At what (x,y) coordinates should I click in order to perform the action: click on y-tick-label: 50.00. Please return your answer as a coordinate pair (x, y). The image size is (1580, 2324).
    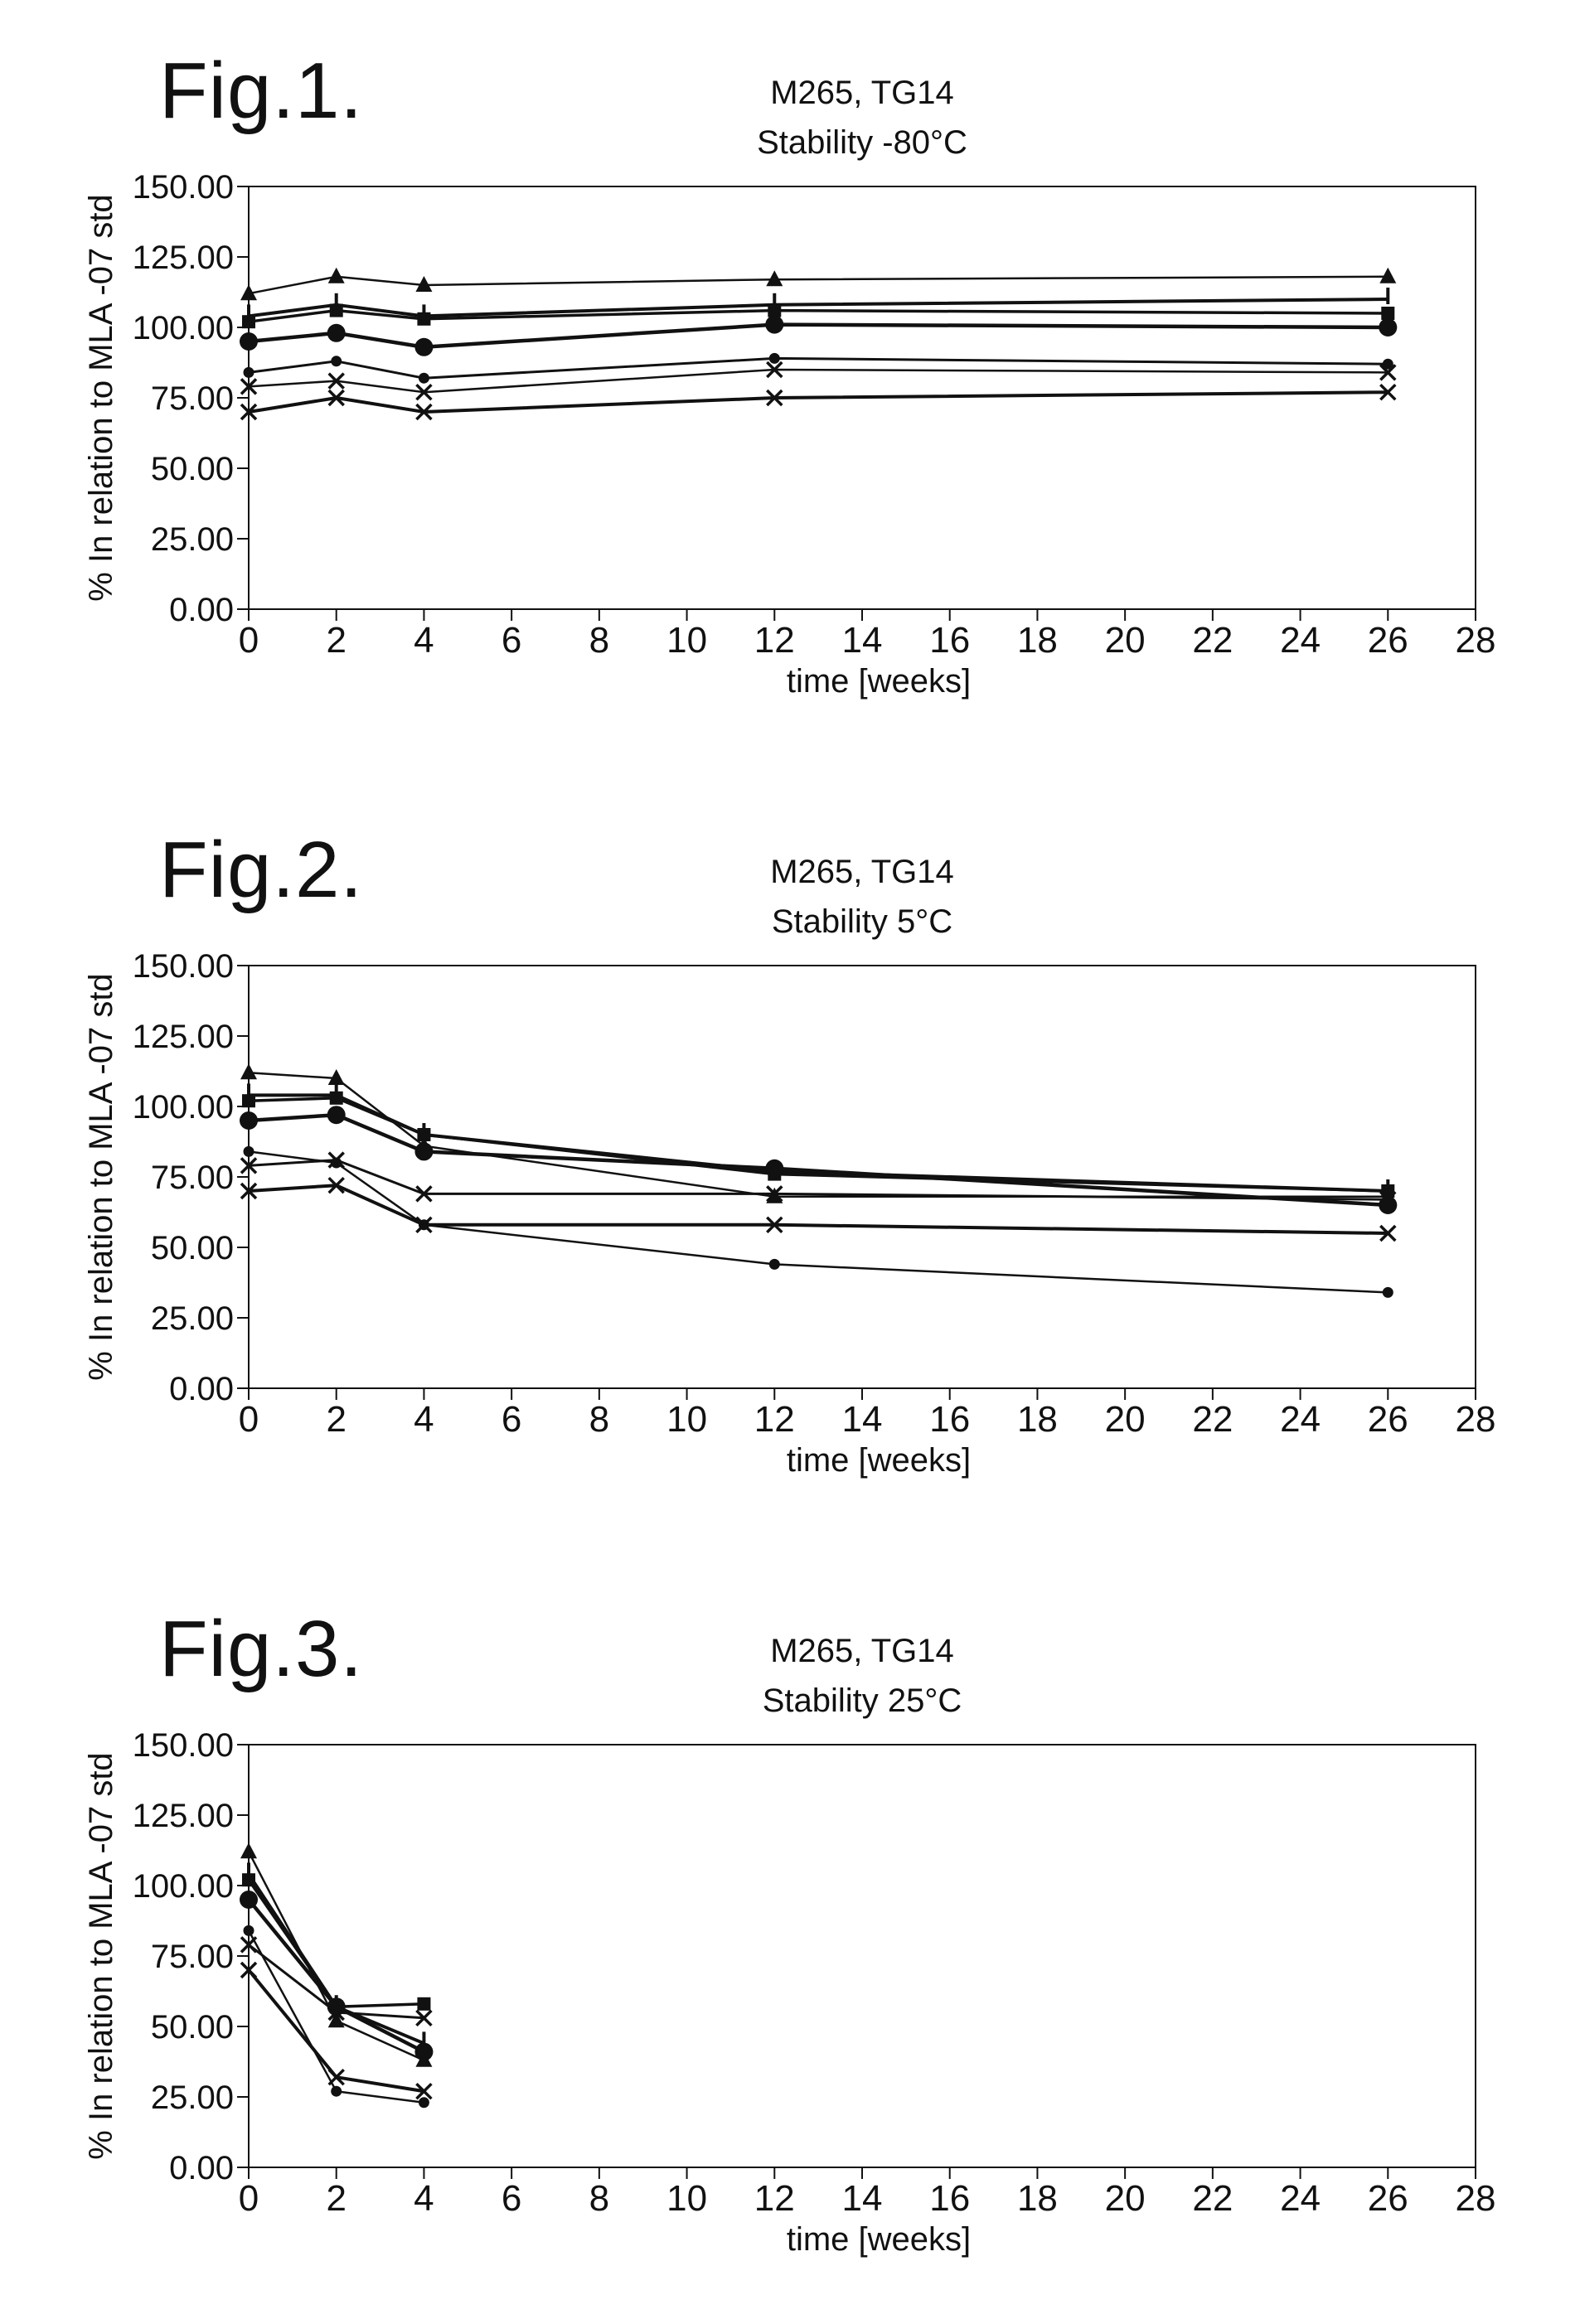
    Looking at the image, I should click on (192, 1248).